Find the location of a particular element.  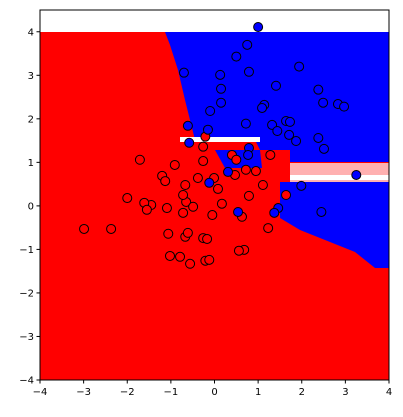

x-tick-label: 0 is located at coordinates (214, 392).